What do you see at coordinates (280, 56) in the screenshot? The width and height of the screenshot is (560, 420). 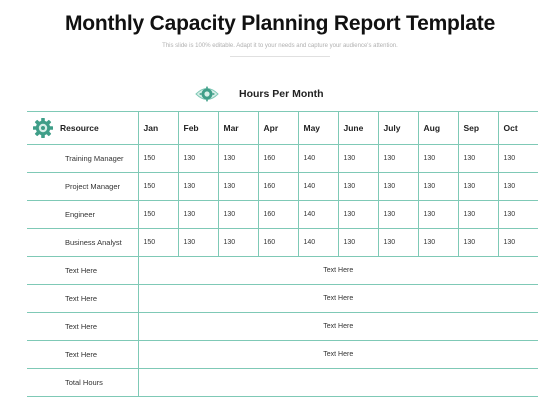 I see `subtitle-divider` at bounding box center [280, 56].